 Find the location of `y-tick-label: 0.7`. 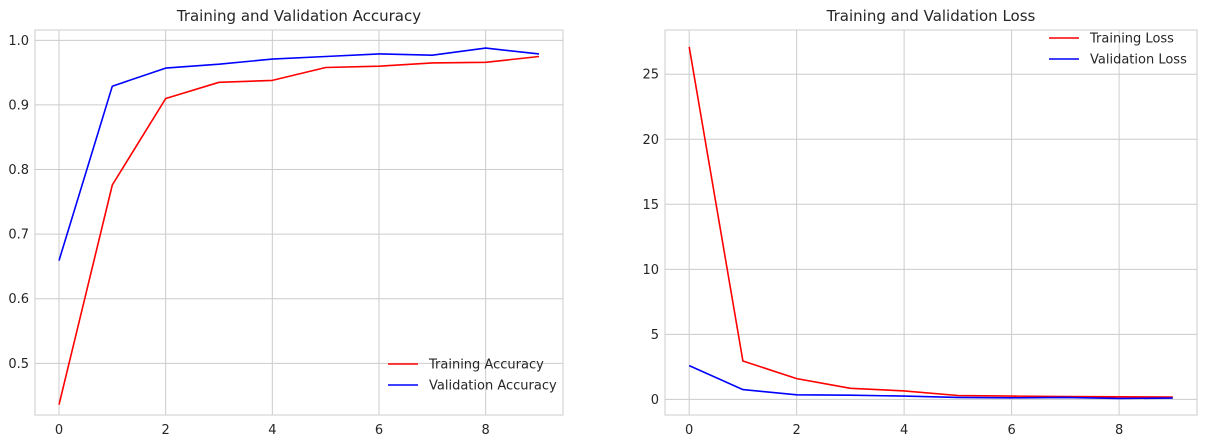

y-tick-label: 0.7 is located at coordinates (18, 235).